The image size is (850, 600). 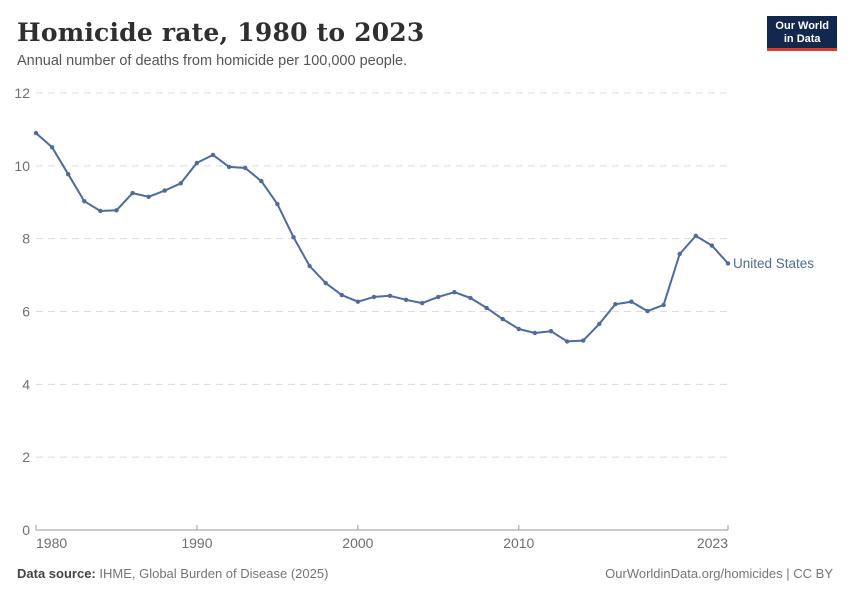 I want to click on owid-url-link: OurWorldinData.org/homicides | CC BY, so click(x=719, y=573).